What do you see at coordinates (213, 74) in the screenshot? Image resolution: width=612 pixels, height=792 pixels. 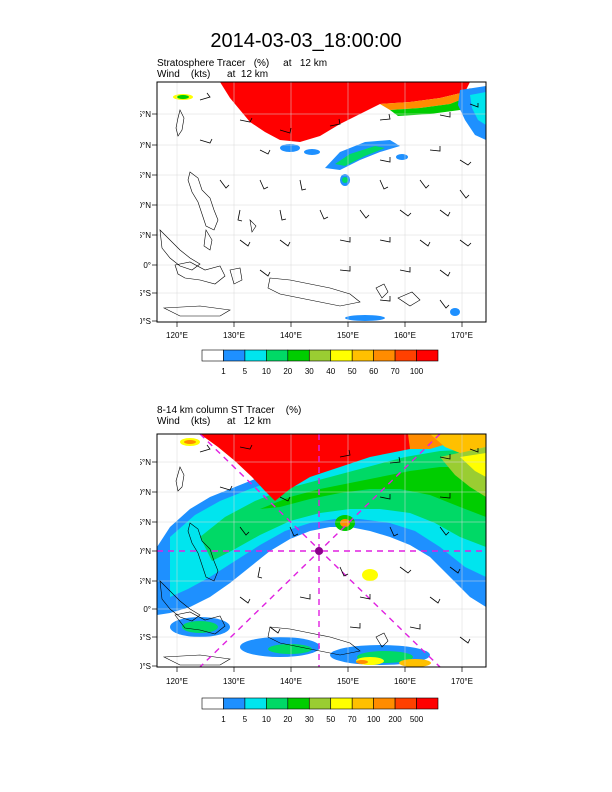 I see `panel1-wind-label: Wind (kts) at 12 km` at bounding box center [213, 74].